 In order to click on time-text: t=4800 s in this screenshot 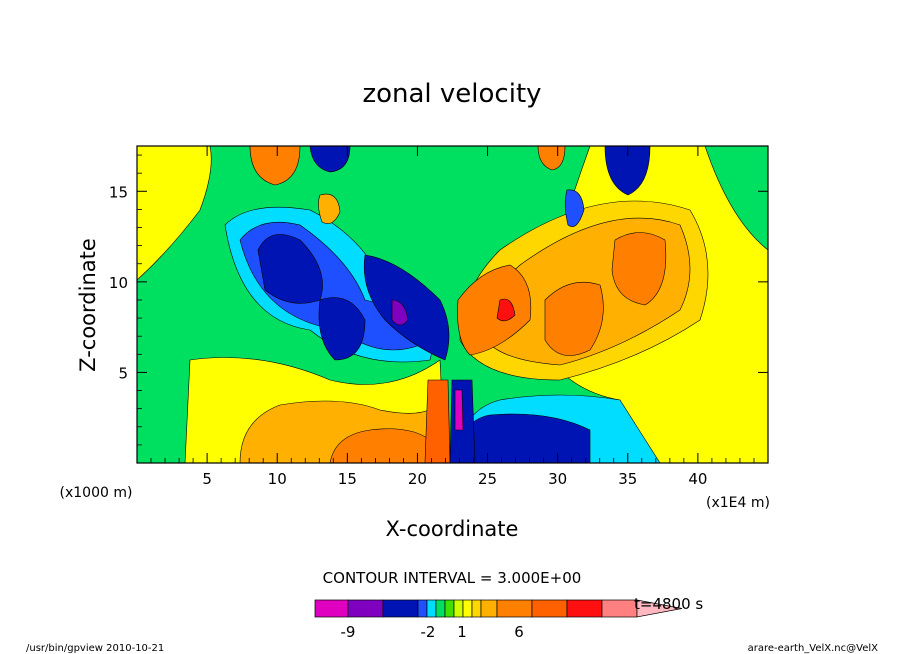, I will do `click(668, 604)`.